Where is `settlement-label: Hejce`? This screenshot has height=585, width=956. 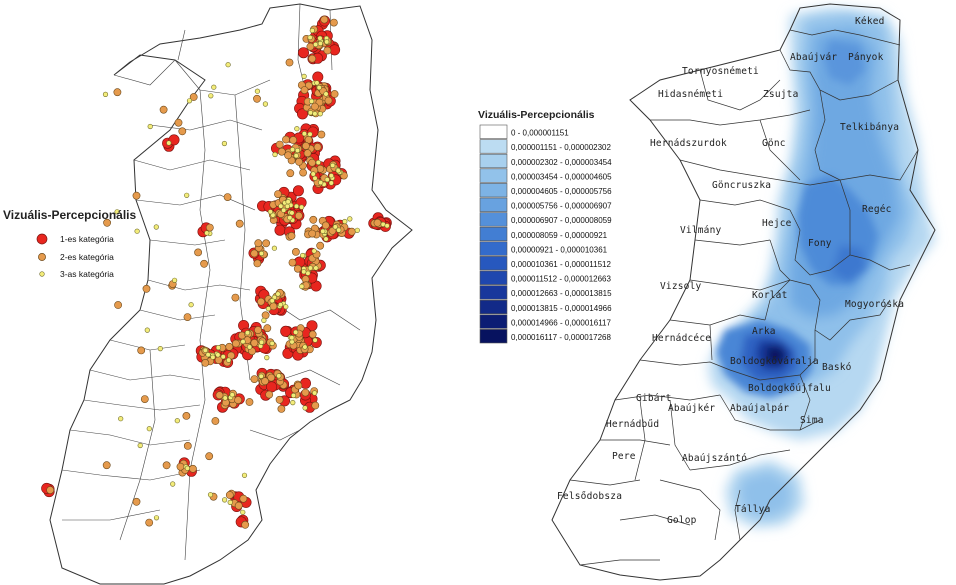
settlement-label: Hejce is located at coordinates (777, 223).